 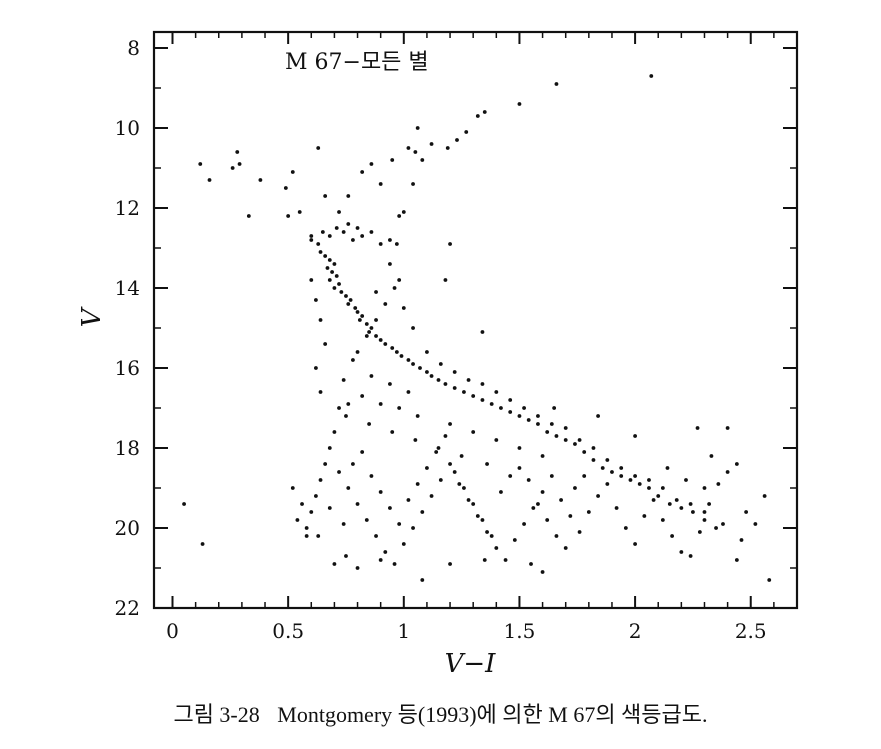 I want to click on y-tick-label: 16, so click(x=127, y=368).